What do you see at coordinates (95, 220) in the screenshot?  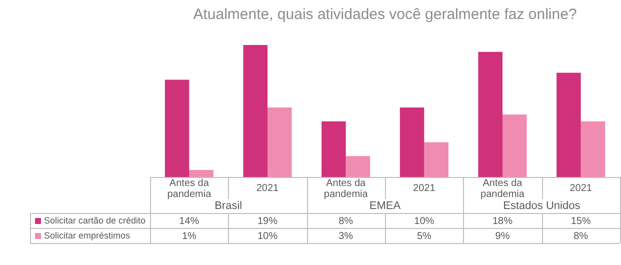 I see `legend-label: Solicitar cartão de crédito` at bounding box center [95, 220].